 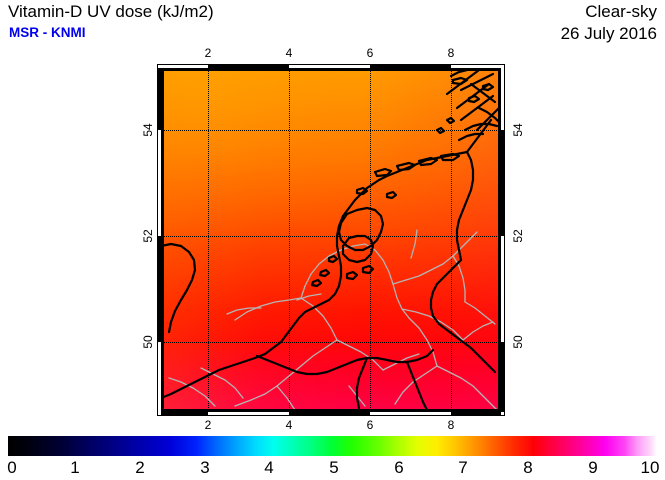 I want to click on axis-band-right, so click(x=503, y=240).